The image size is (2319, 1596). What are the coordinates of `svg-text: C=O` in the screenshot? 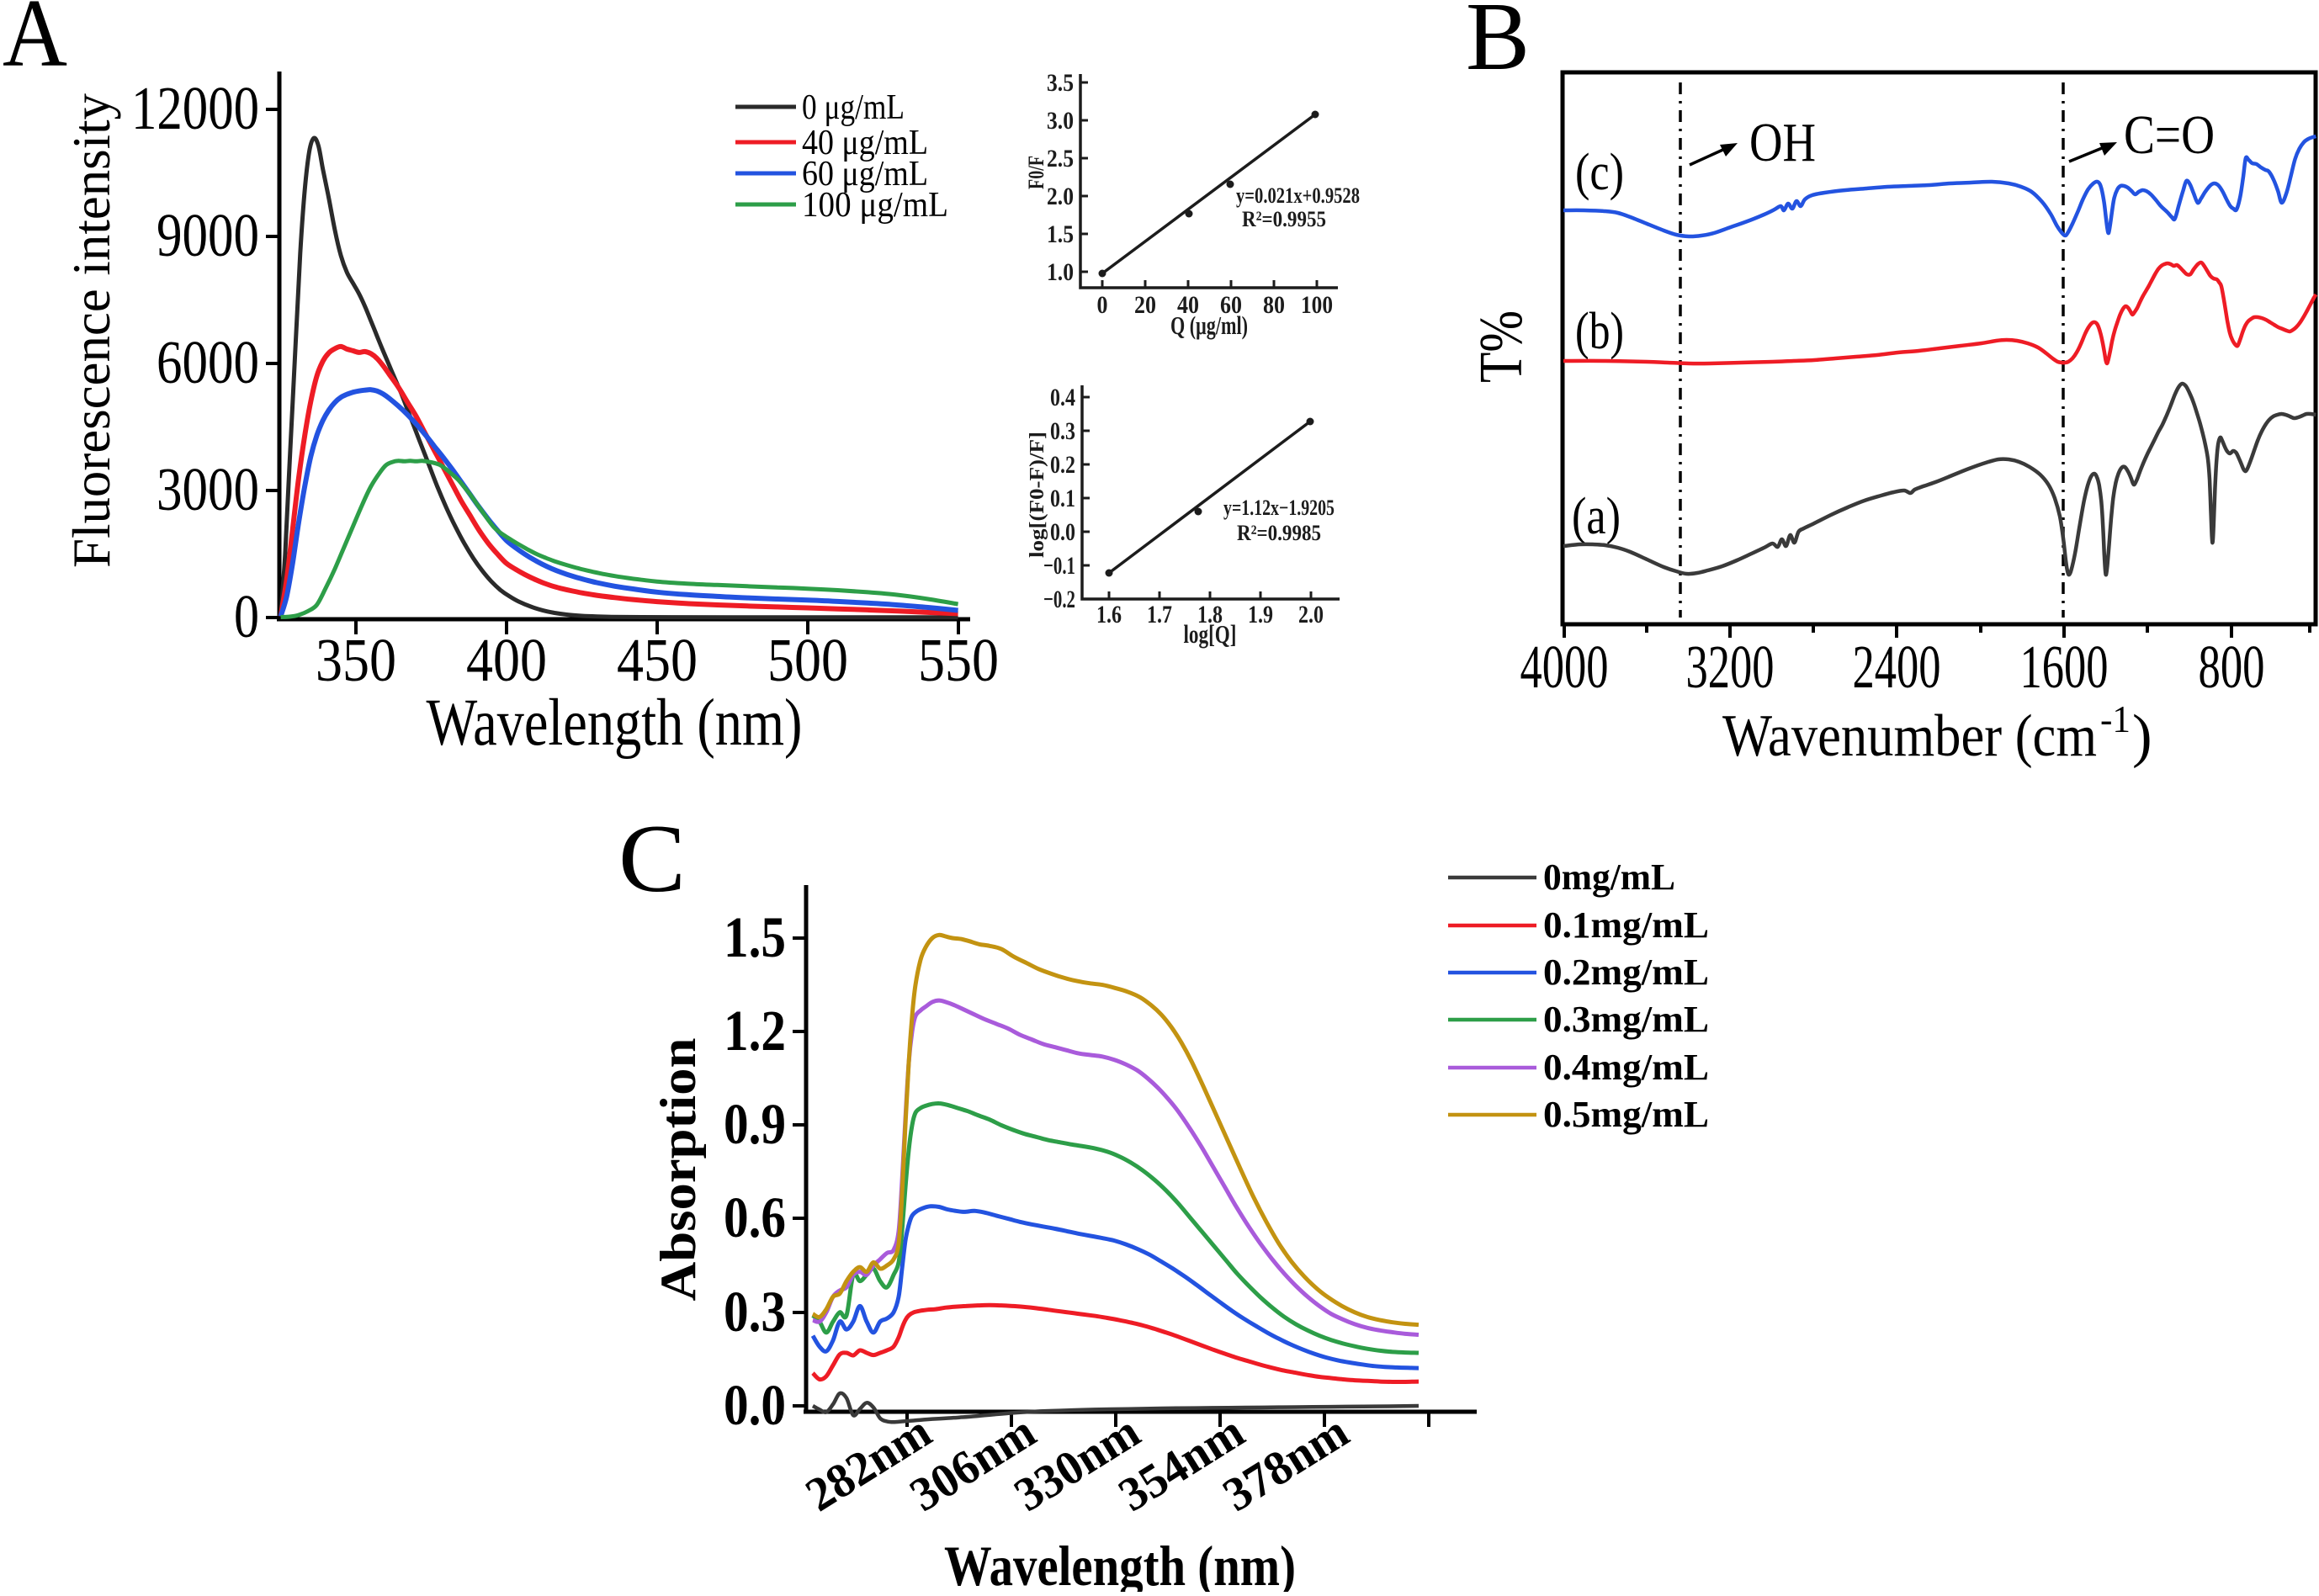 It's located at (2169, 135).